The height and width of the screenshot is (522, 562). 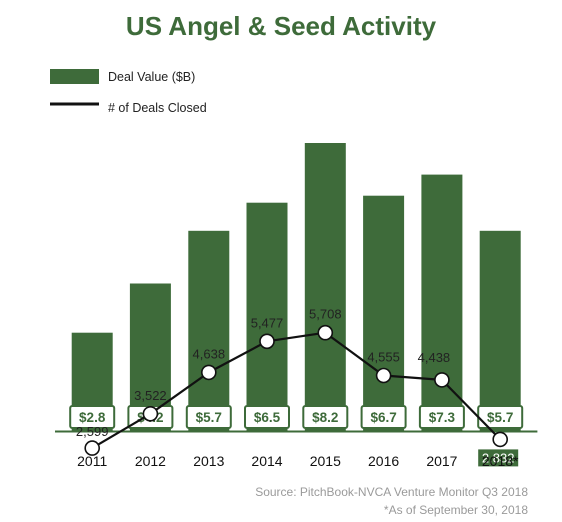 What do you see at coordinates (266, 461) in the screenshot?
I see `x-tick-label: 2014` at bounding box center [266, 461].